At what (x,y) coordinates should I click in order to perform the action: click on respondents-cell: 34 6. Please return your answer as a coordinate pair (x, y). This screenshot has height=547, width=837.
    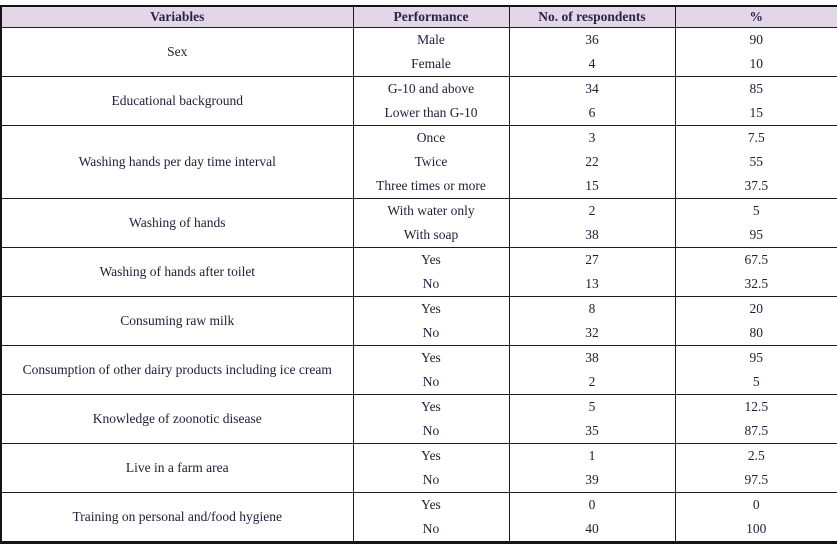
    Looking at the image, I should click on (592, 100).